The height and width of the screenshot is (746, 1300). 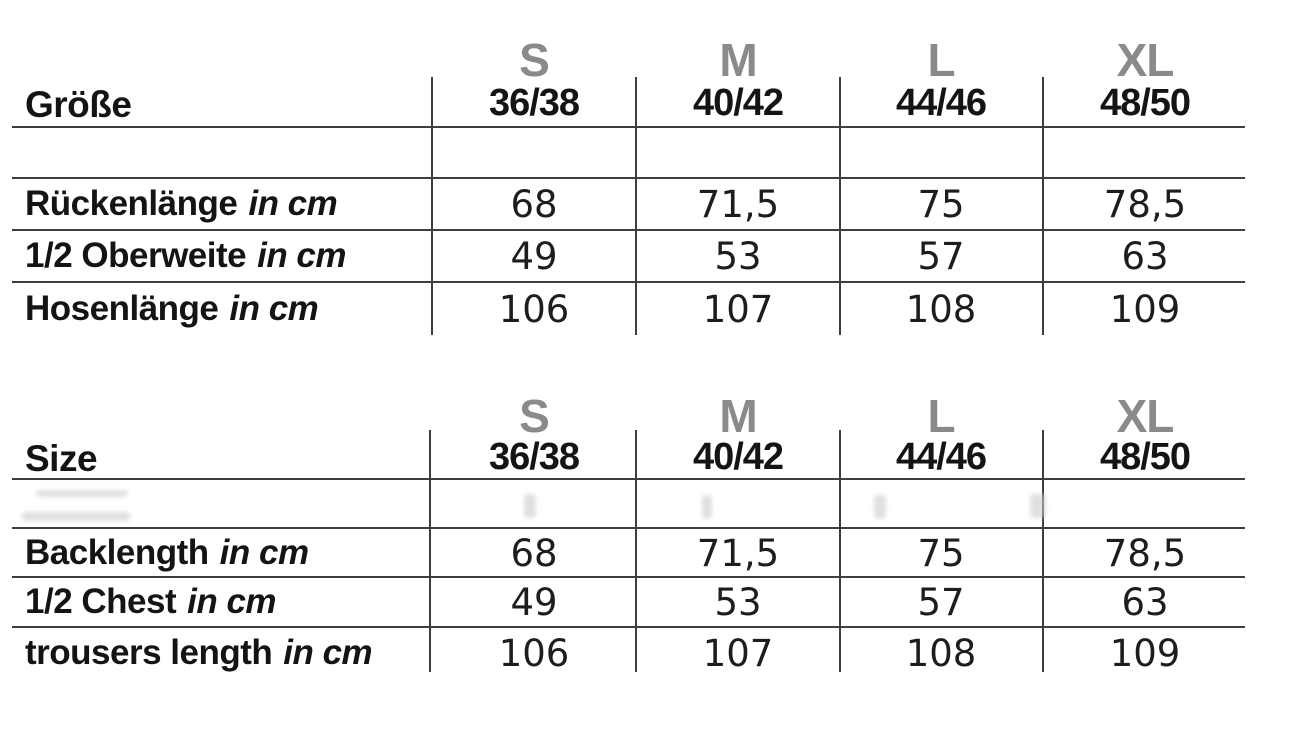 I want to click on row-label: Hosenlänge in cm, so click(x=172, y=309).